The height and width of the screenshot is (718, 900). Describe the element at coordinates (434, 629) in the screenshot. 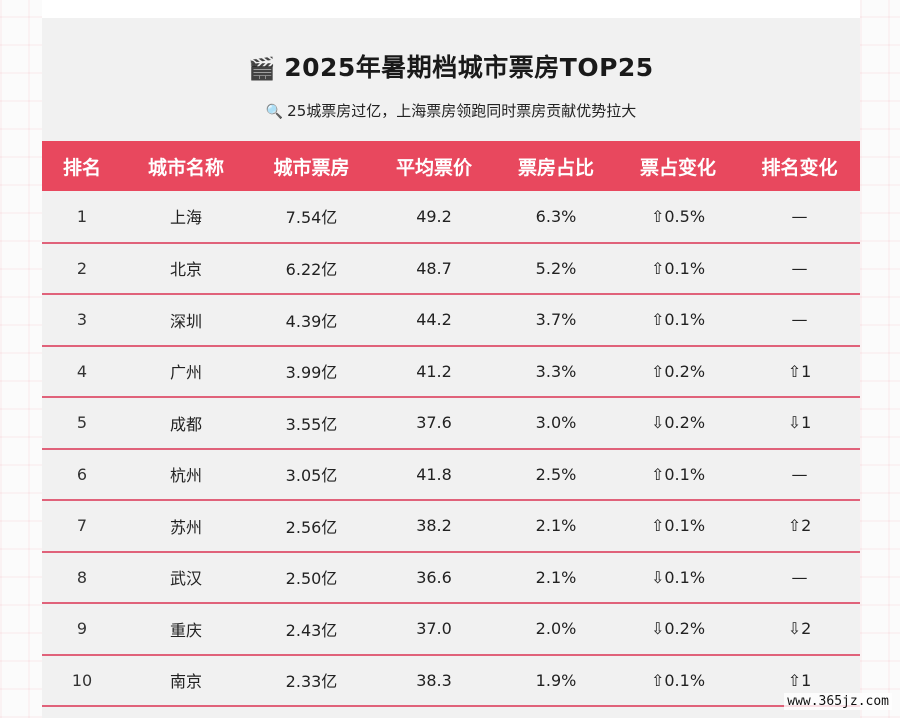

I see `avg-price-cell: 37.0` at that location.